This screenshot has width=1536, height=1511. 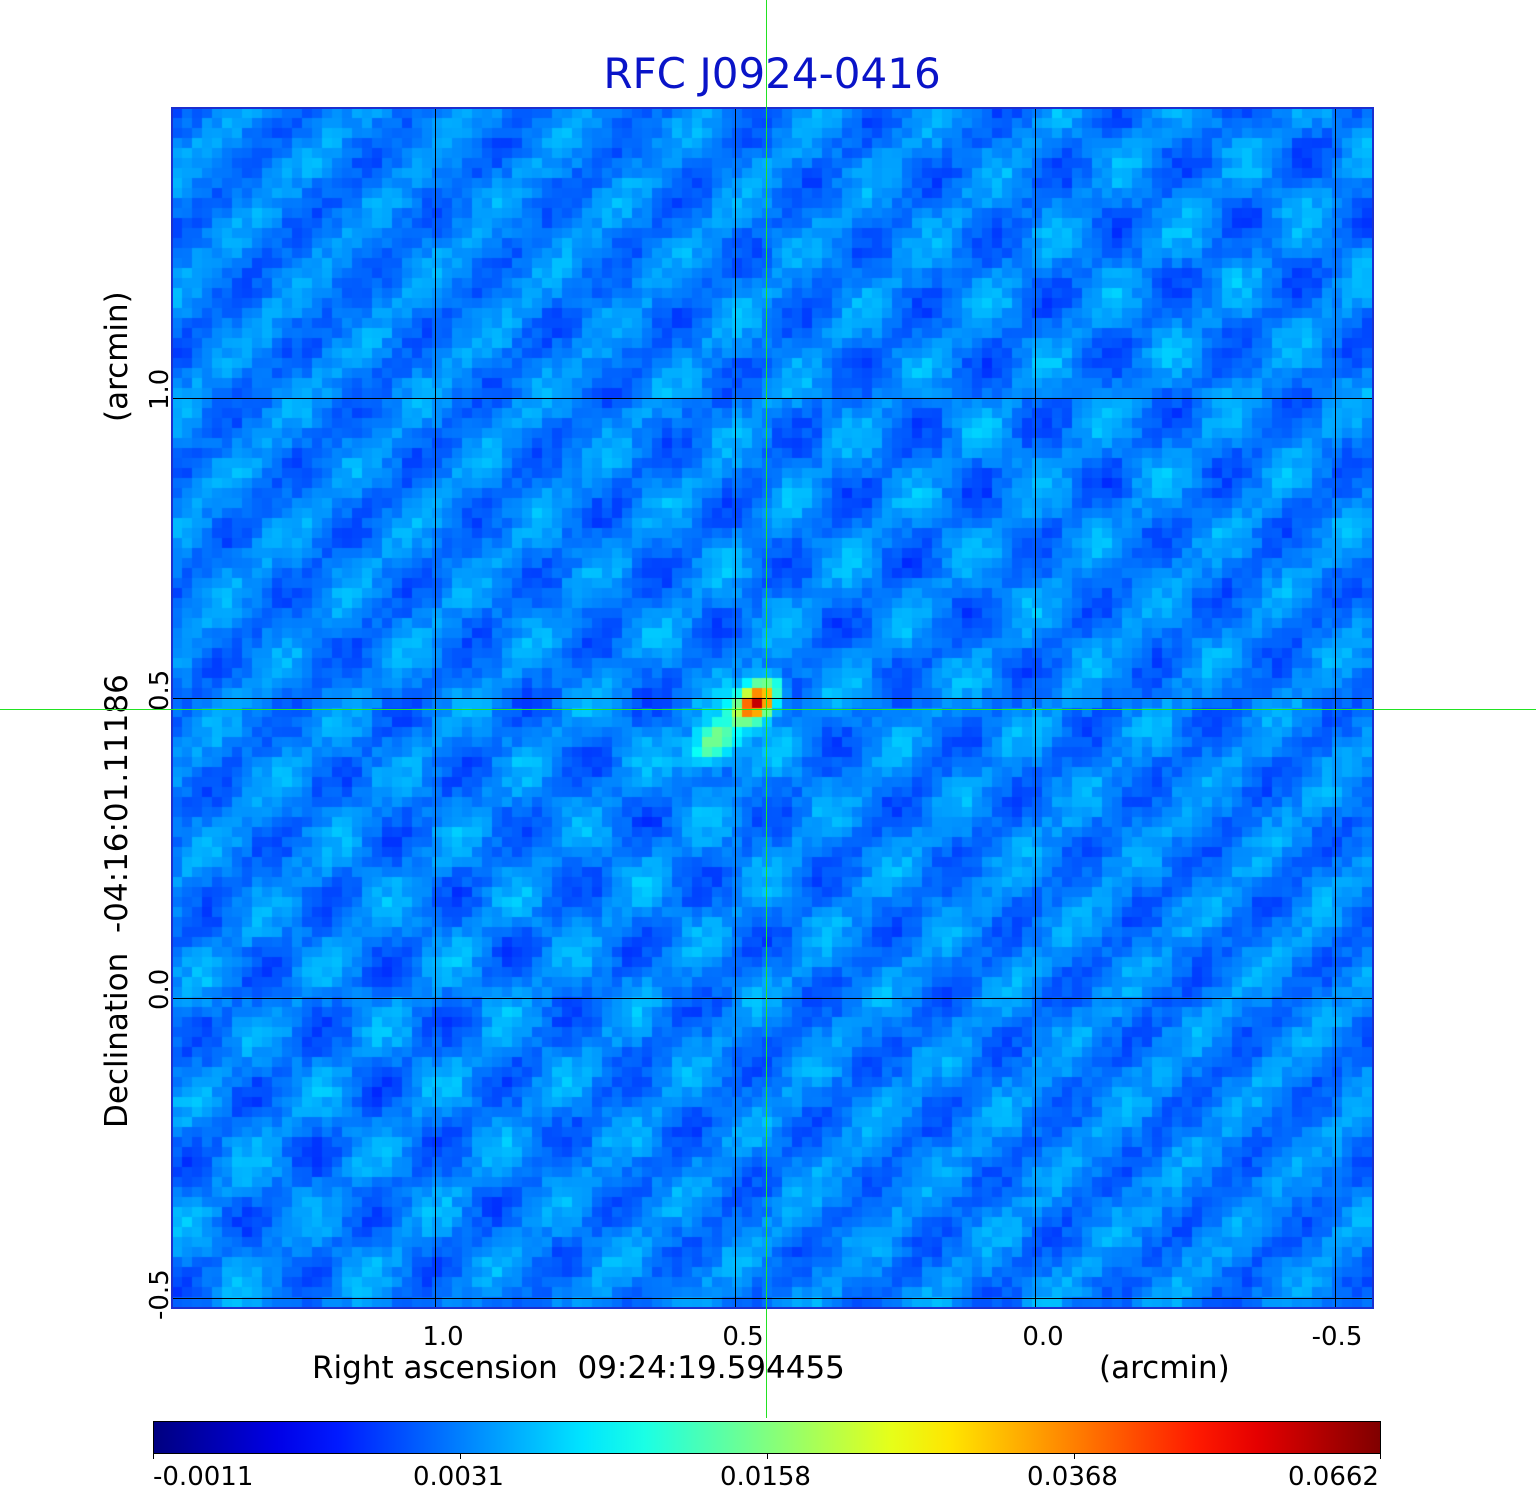 I want to click on colorbar-label: 0.0158, so click(x=765, y=1477).